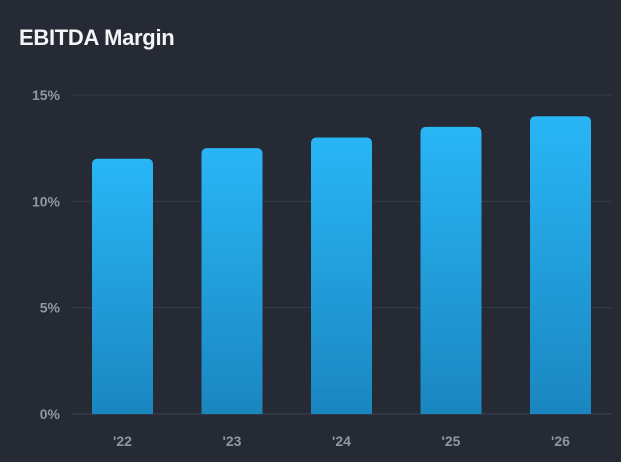 This screenshot has height=462, width=621. I want to click on x-tick-label: '25, so click(451, 441).